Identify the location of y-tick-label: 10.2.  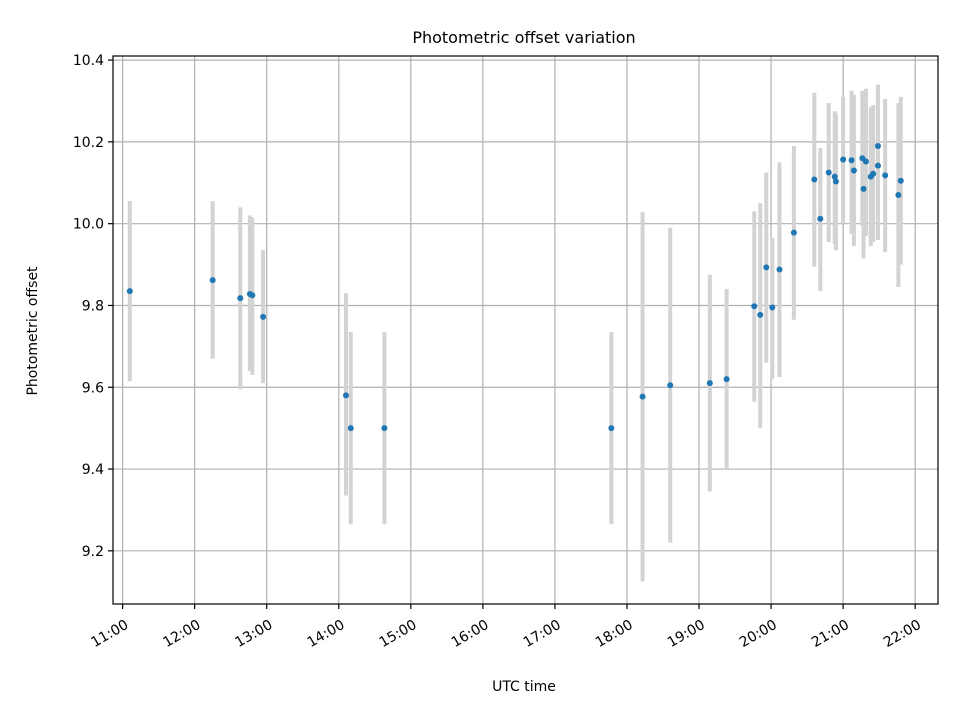
(88, 143).